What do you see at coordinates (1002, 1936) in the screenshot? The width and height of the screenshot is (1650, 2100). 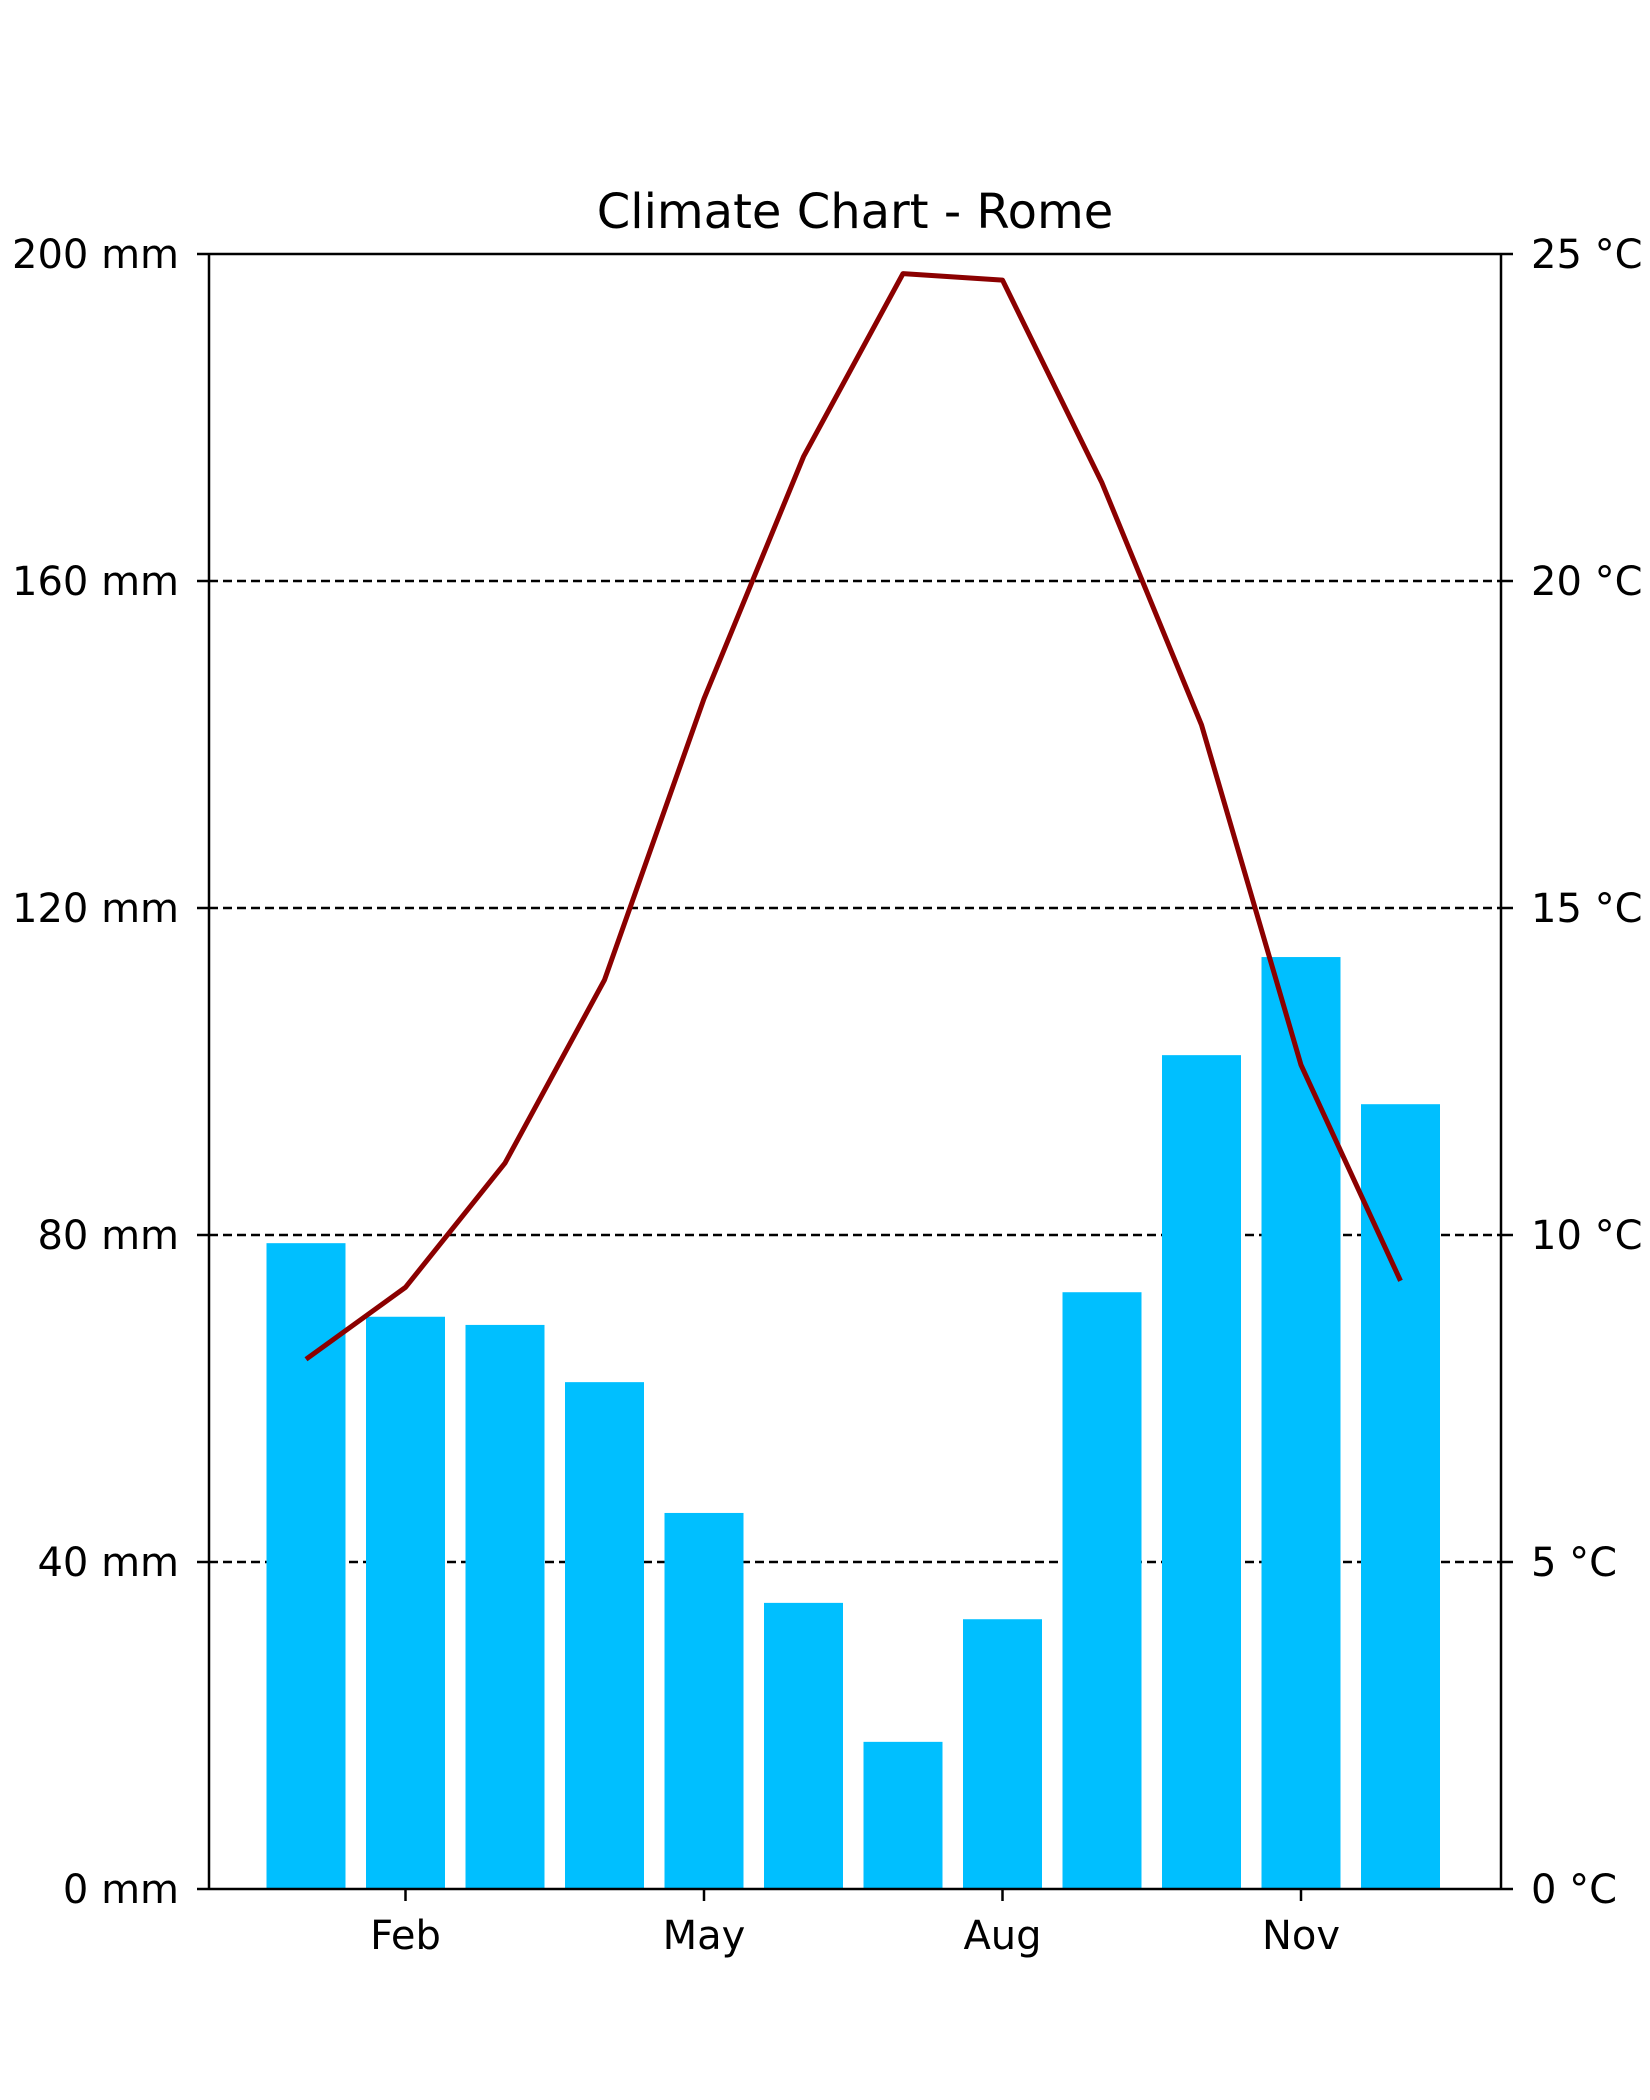 I see `x-tick-label: Aug` at bounding box center [1002, 1936].